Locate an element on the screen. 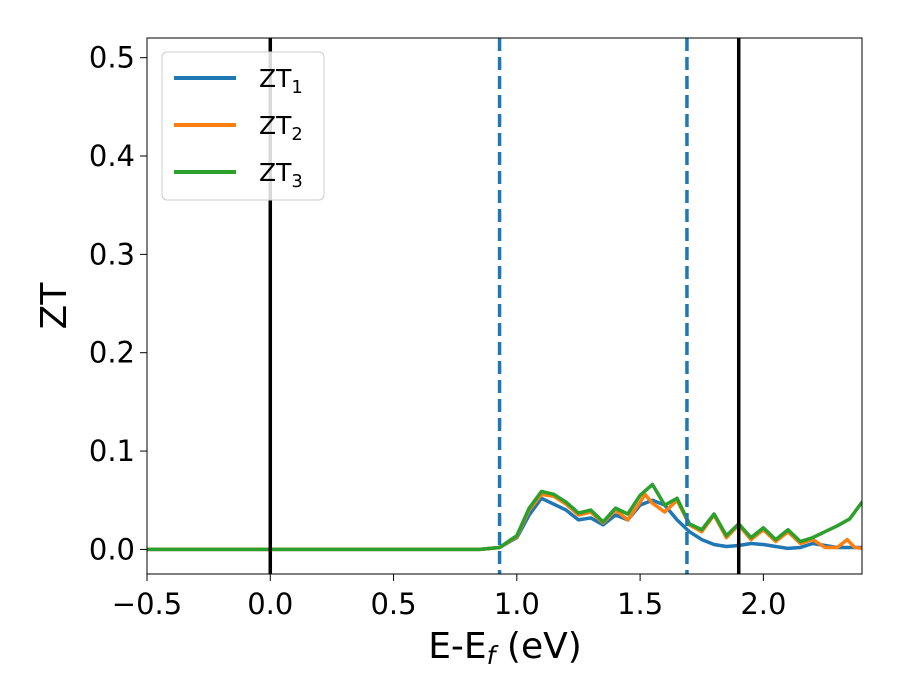  legend-box is located at coordinates (243, 126).